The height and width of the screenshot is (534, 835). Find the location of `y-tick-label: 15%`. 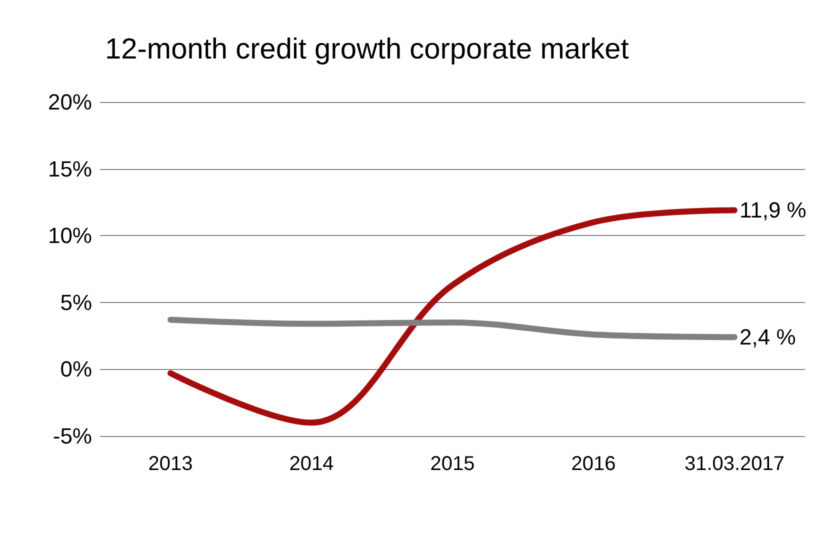

y-tick-label: 15% is located at coordinates (70, 169).